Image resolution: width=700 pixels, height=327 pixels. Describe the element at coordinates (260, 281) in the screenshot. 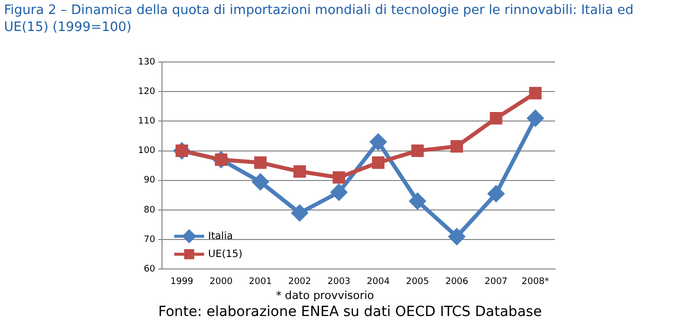

I see `x-tick-label: 2001` at that location.